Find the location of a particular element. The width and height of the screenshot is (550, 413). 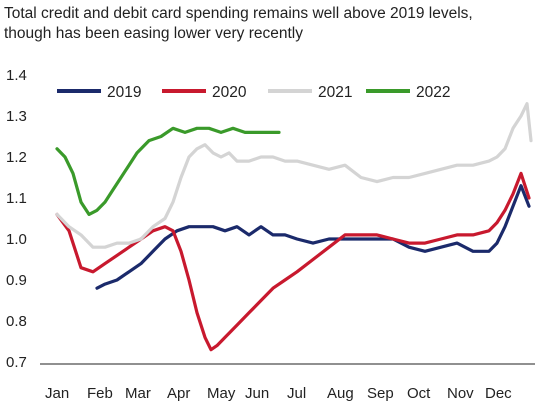

y-tick-label: 1.3 is located at coordinates (16, 116).